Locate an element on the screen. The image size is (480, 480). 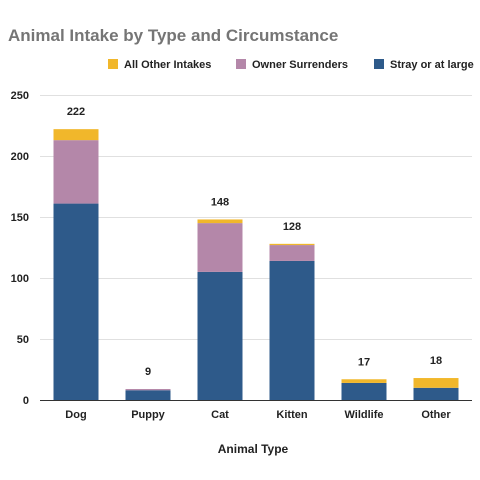
x-axis-title: Animal Type is located at coordinates (253, 449).